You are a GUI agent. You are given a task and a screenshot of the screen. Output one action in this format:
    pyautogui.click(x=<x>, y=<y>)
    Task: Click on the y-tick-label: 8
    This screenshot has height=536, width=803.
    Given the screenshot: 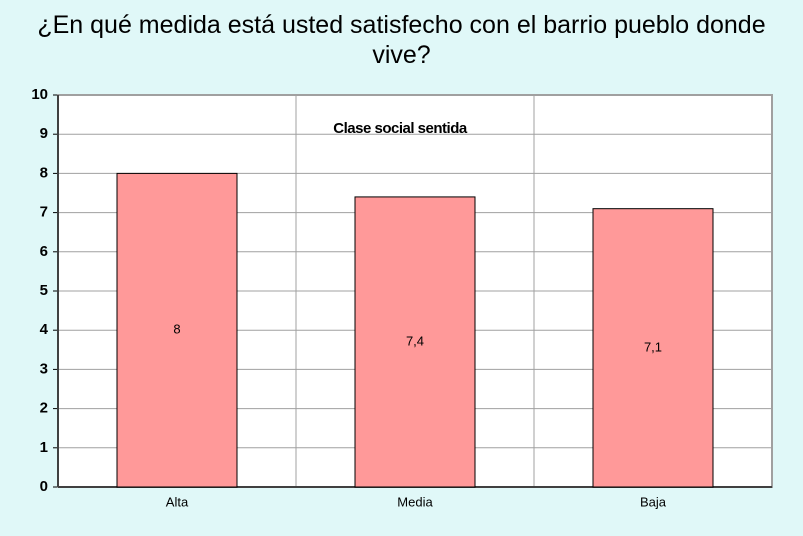 What is the action you would take?
    pyautogui.click(x=44, y=172)
    